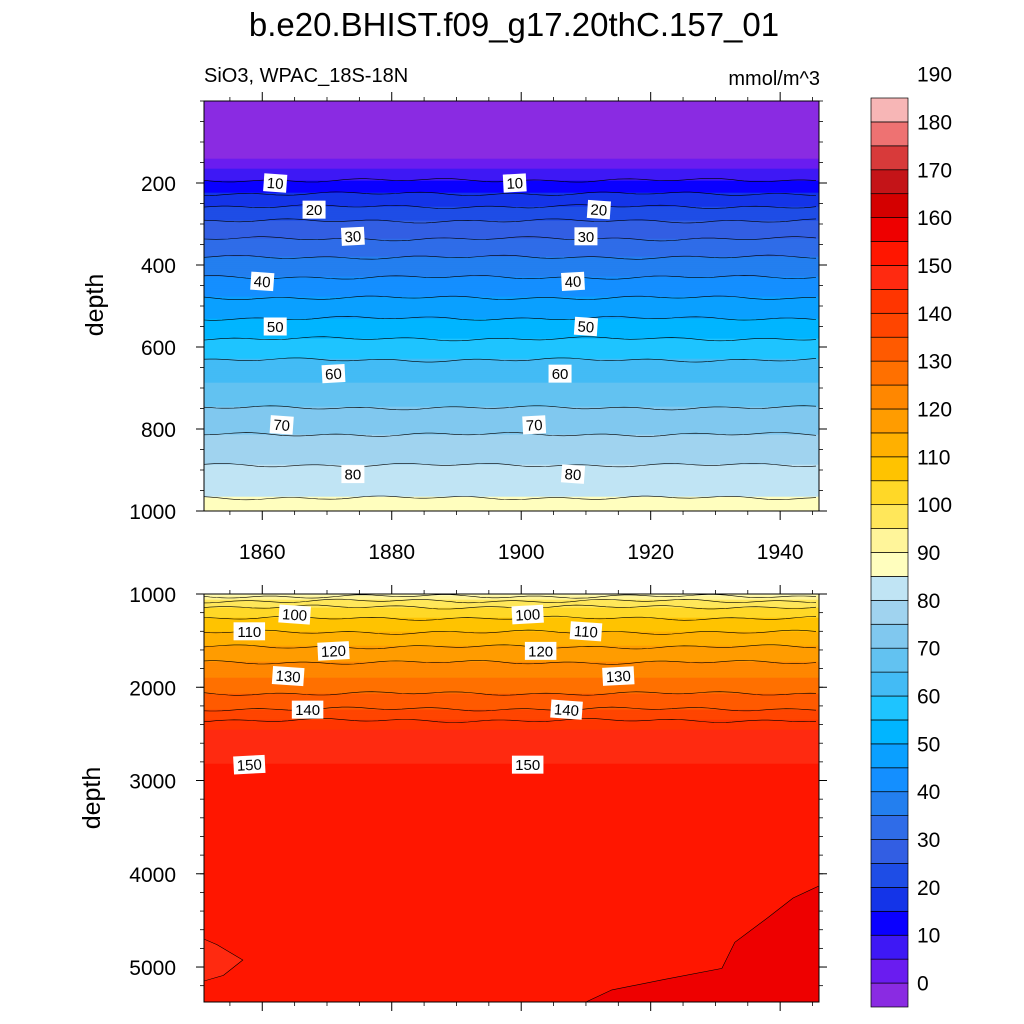  I want to click on contour-label: 30, so click(352, 236).